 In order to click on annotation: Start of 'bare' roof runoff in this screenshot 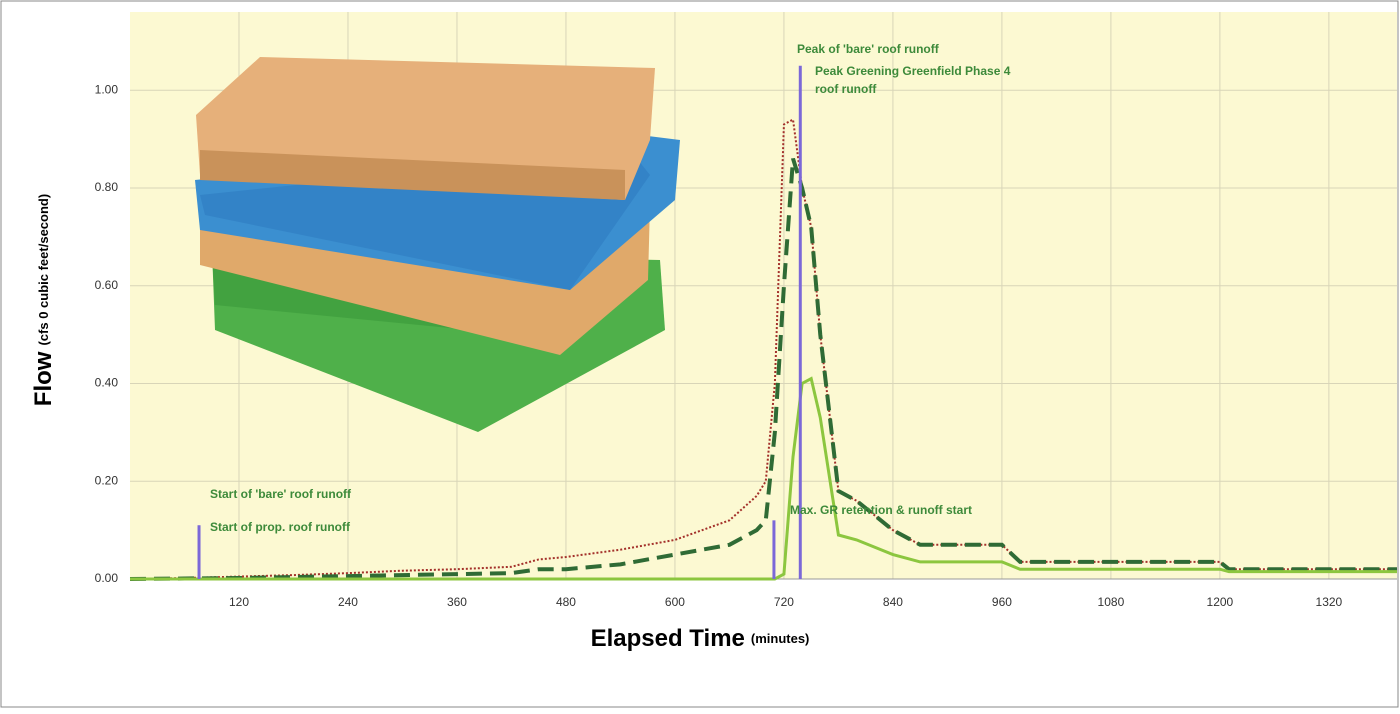, I will do `click(281, 494)`.